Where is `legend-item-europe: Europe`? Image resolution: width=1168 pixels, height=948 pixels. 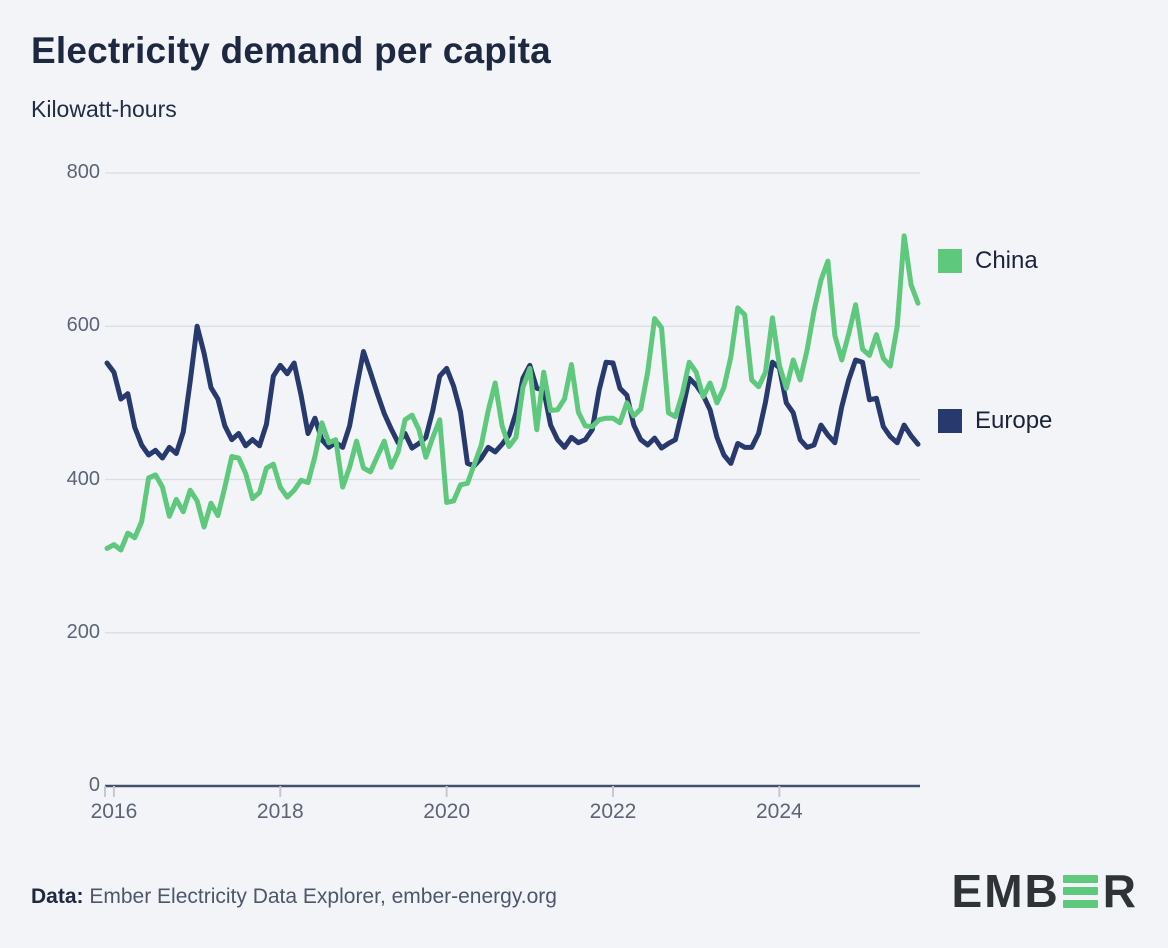 legend-item-europe: Europe is located at coordinates (995, 421).